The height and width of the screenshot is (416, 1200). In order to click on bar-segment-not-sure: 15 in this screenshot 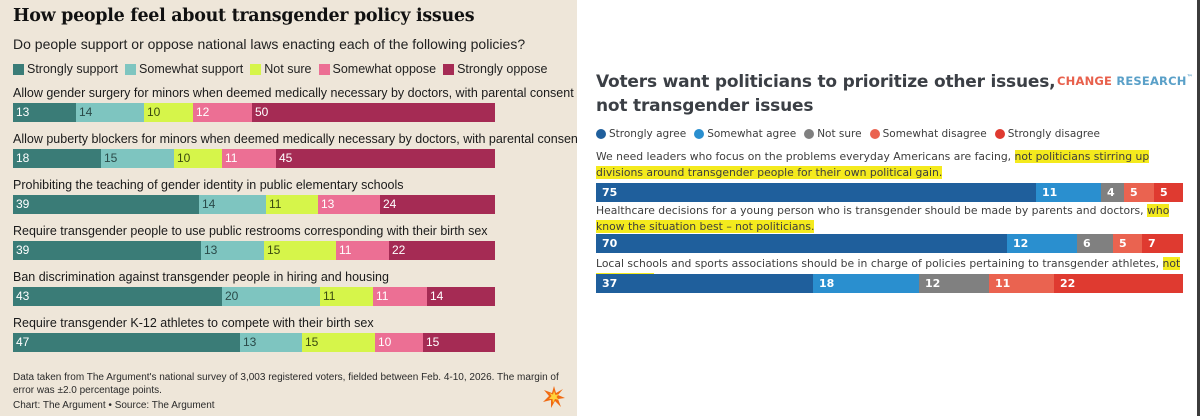, I will do `click(338, 342)`.